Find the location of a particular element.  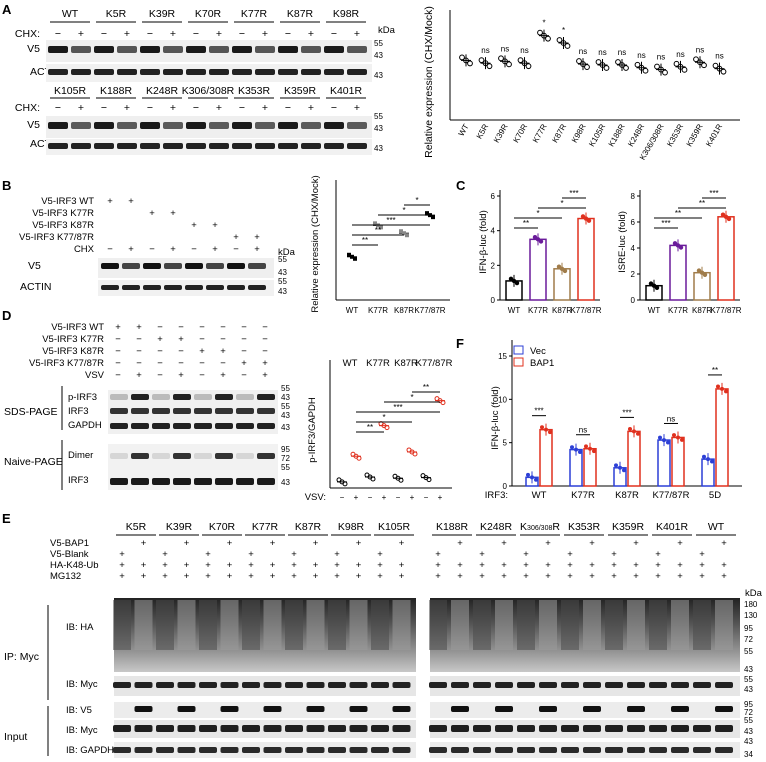

panel-d-irf3-band is located at coordinates (203, 411).